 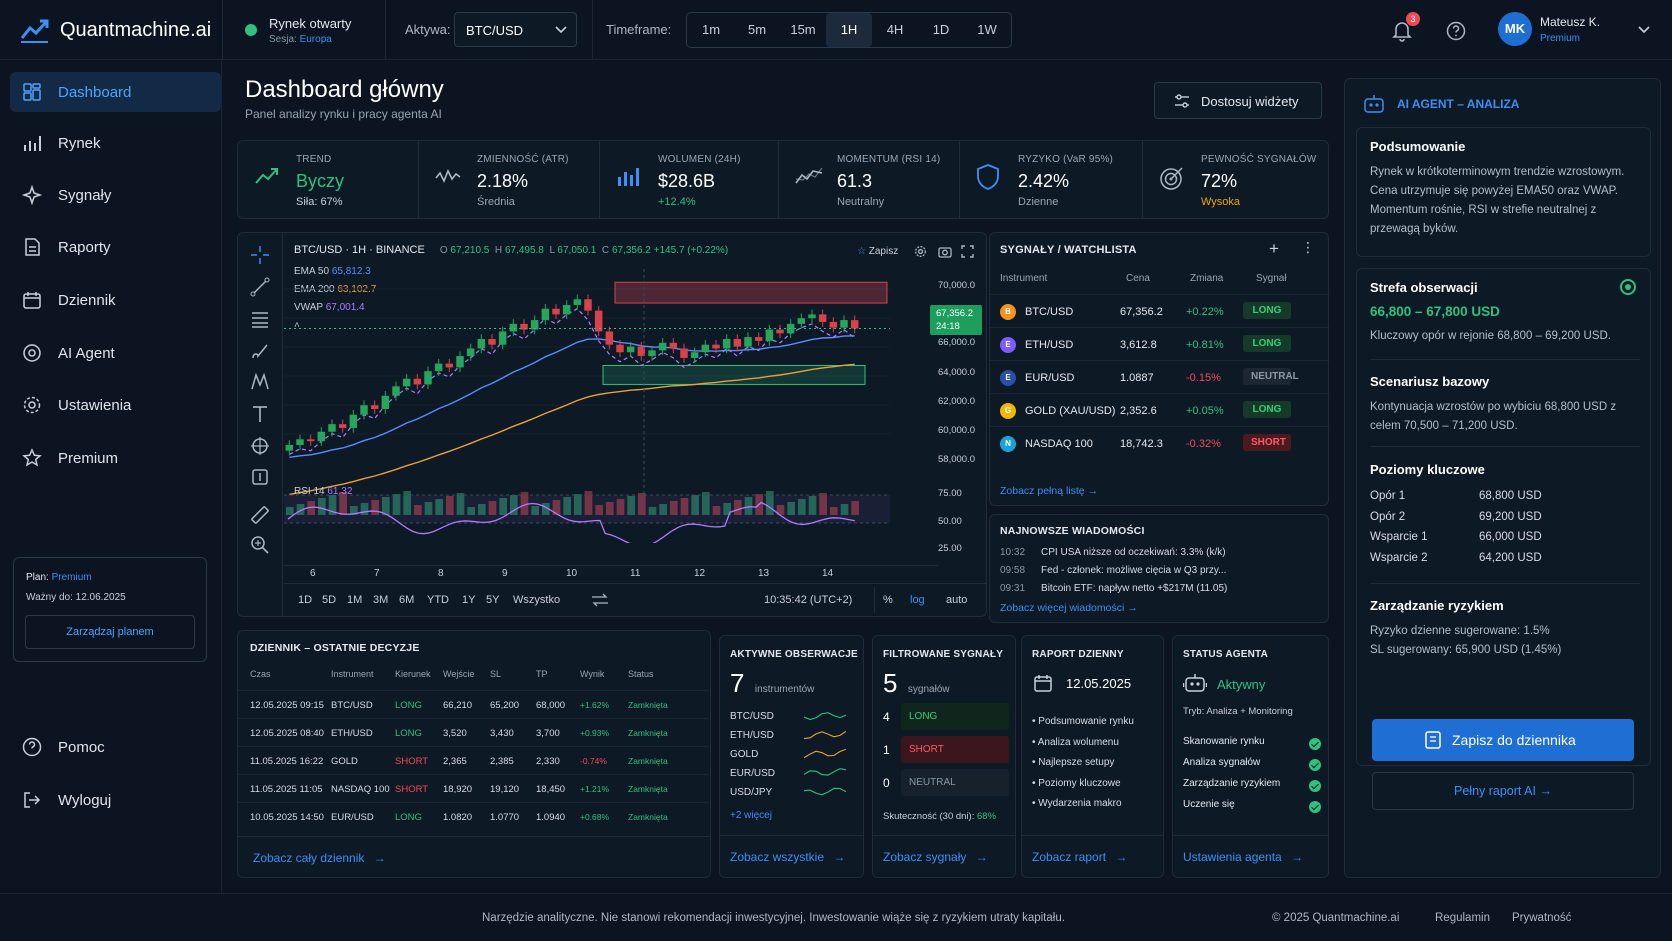 What do you see at coordinates (260, 515) in the screenshot?
I see `ruler-icon` at bounding box center [260, 515].